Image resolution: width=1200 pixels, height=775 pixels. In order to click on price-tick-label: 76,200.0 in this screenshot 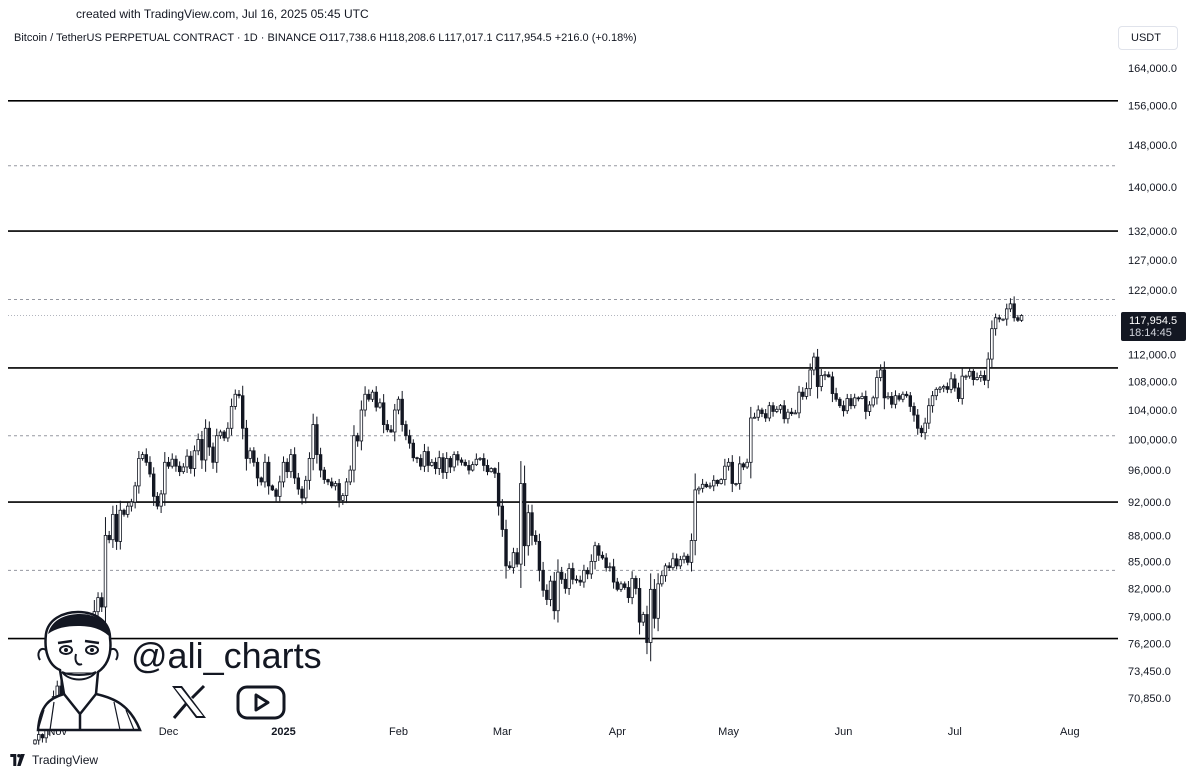, I will do `click(1149, 644)`.